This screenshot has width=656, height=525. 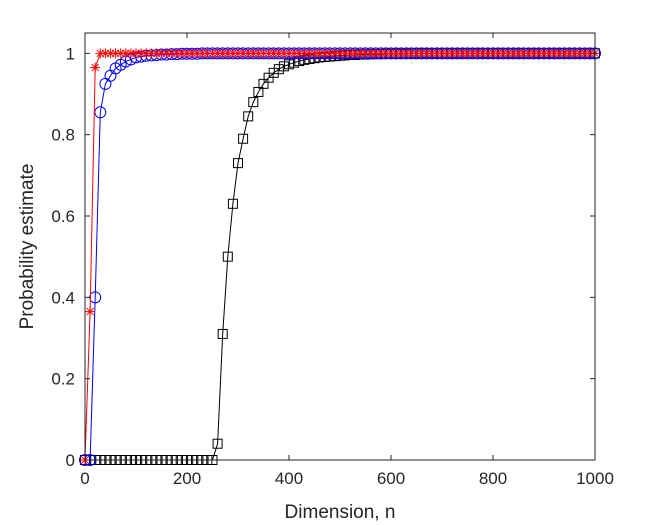 What do you see at coordinates (289, 478) in the screenshot?
I see `x-tick-label: 400` at bounding box center [289, 478].